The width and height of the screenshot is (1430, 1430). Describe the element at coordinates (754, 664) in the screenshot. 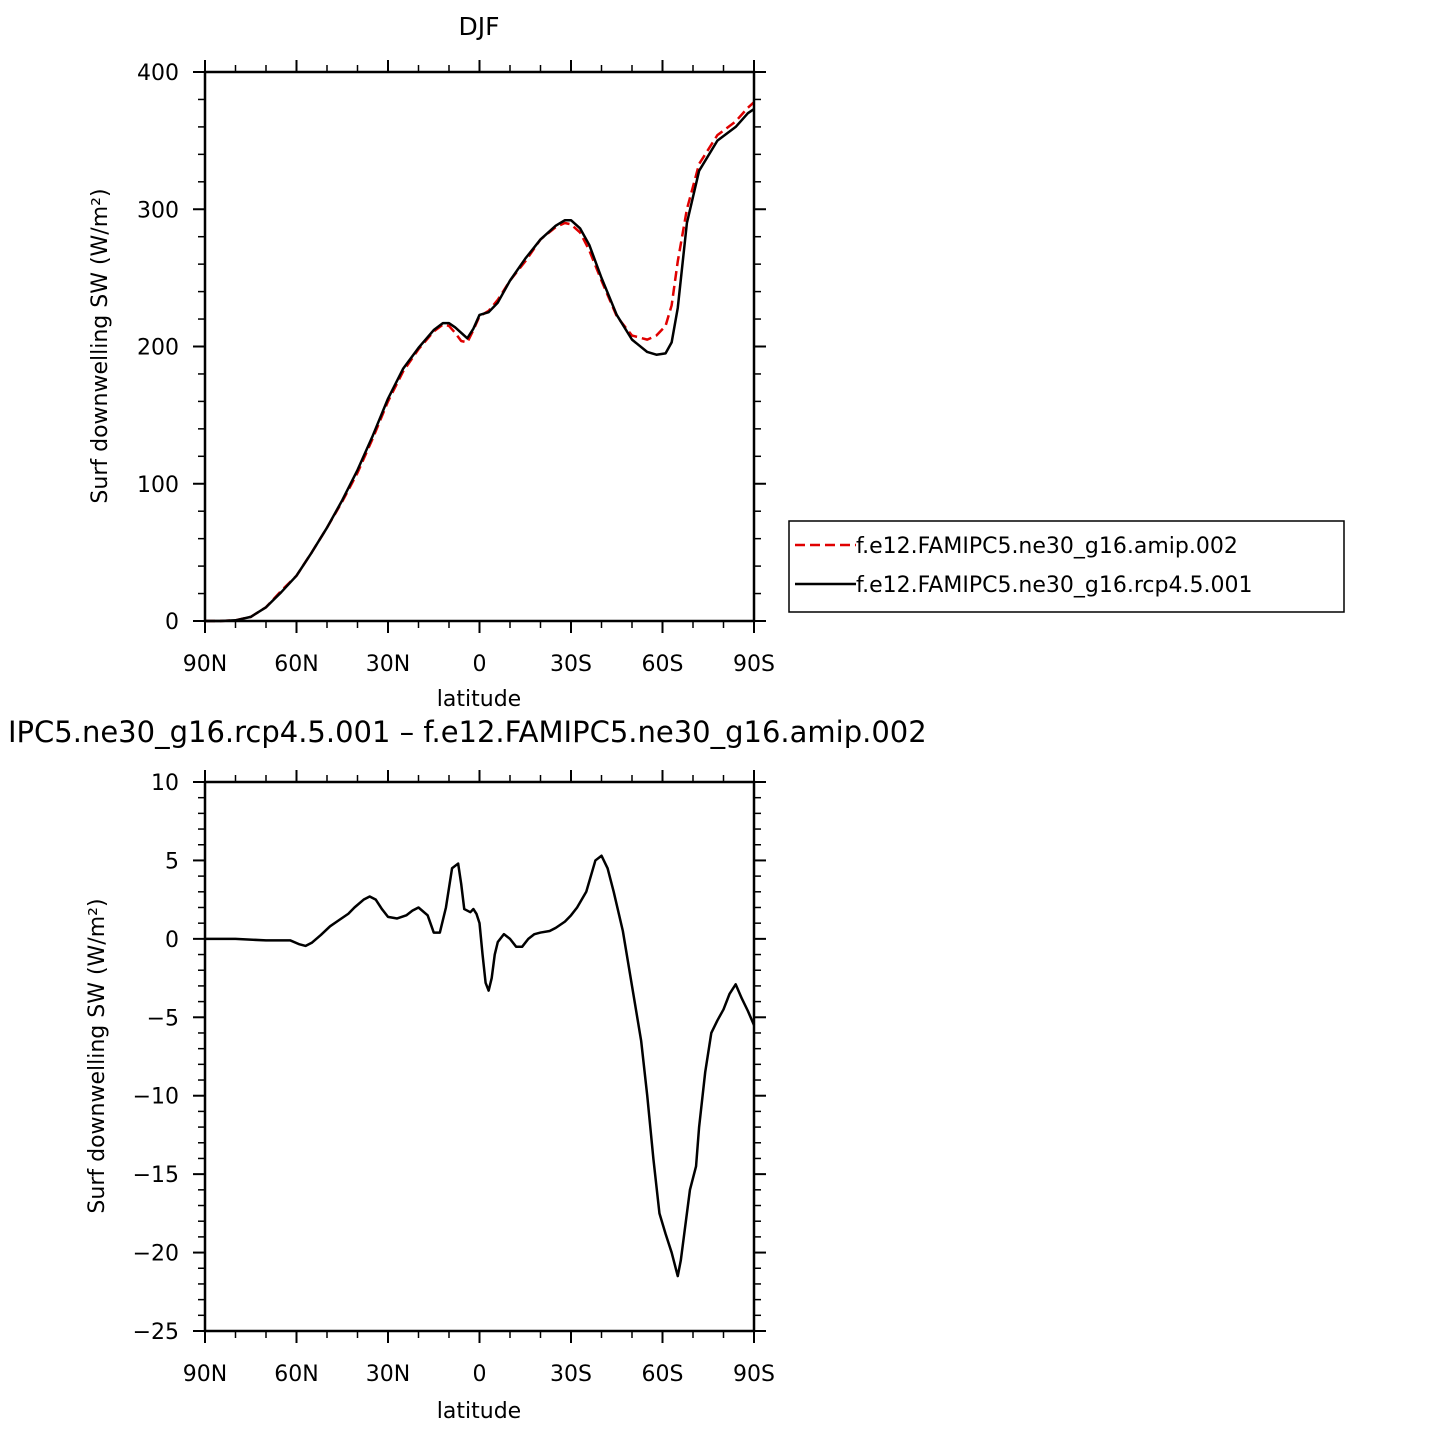

I see `top-x-tick-label: 90S` at that location.